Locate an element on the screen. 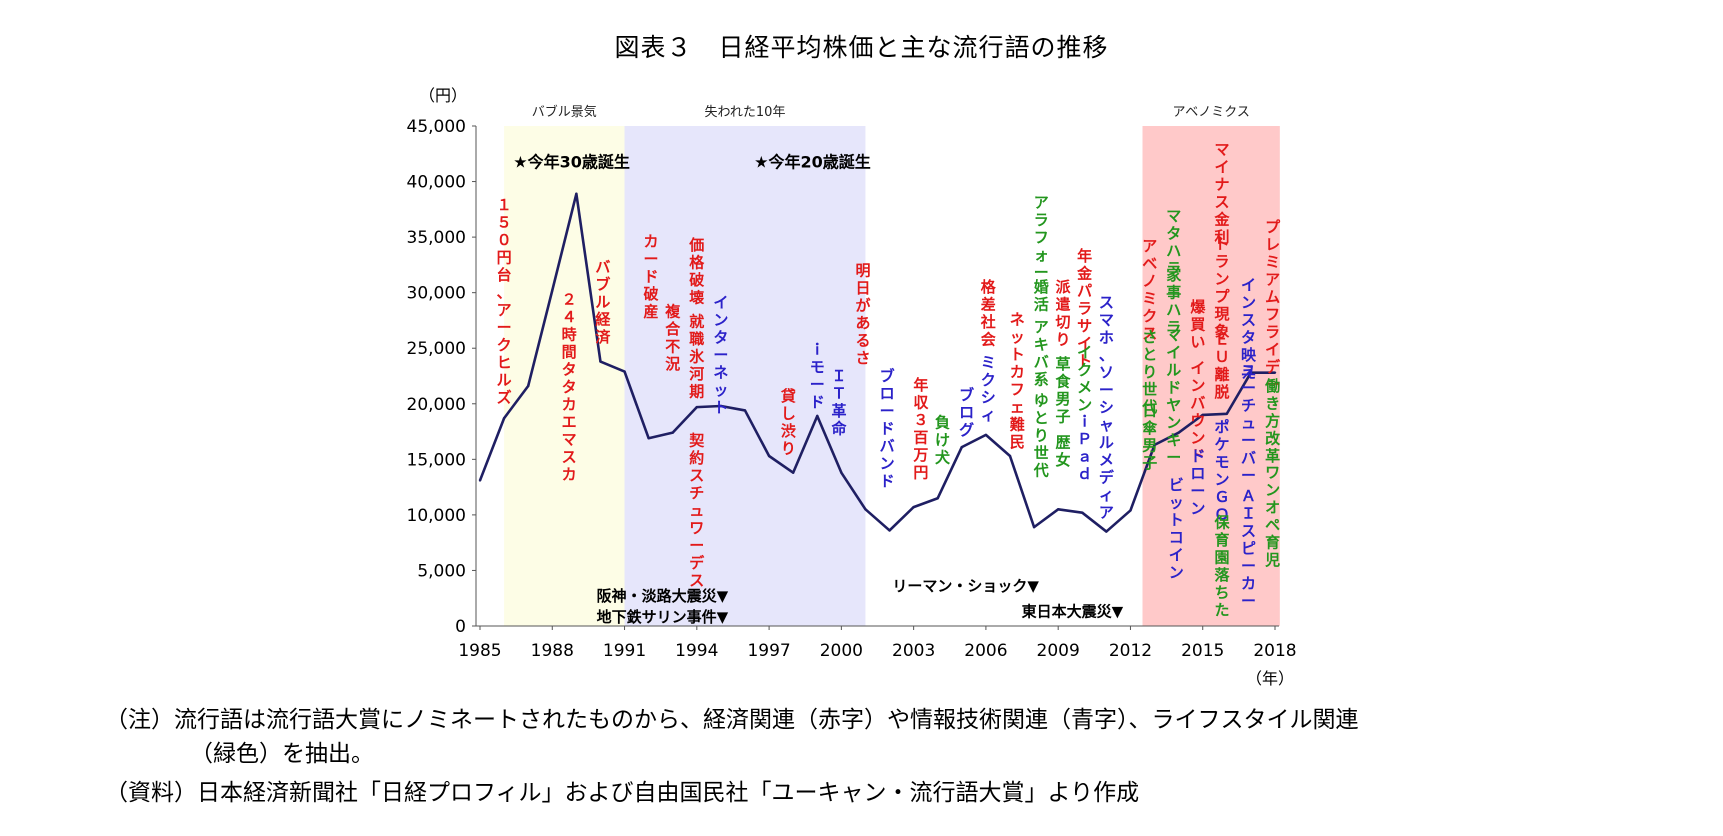 Image resolution: width=1723 pixels, height=836 pixels. buzzword-label: 契約スチュワーデス is located at coordinates (696, 510).